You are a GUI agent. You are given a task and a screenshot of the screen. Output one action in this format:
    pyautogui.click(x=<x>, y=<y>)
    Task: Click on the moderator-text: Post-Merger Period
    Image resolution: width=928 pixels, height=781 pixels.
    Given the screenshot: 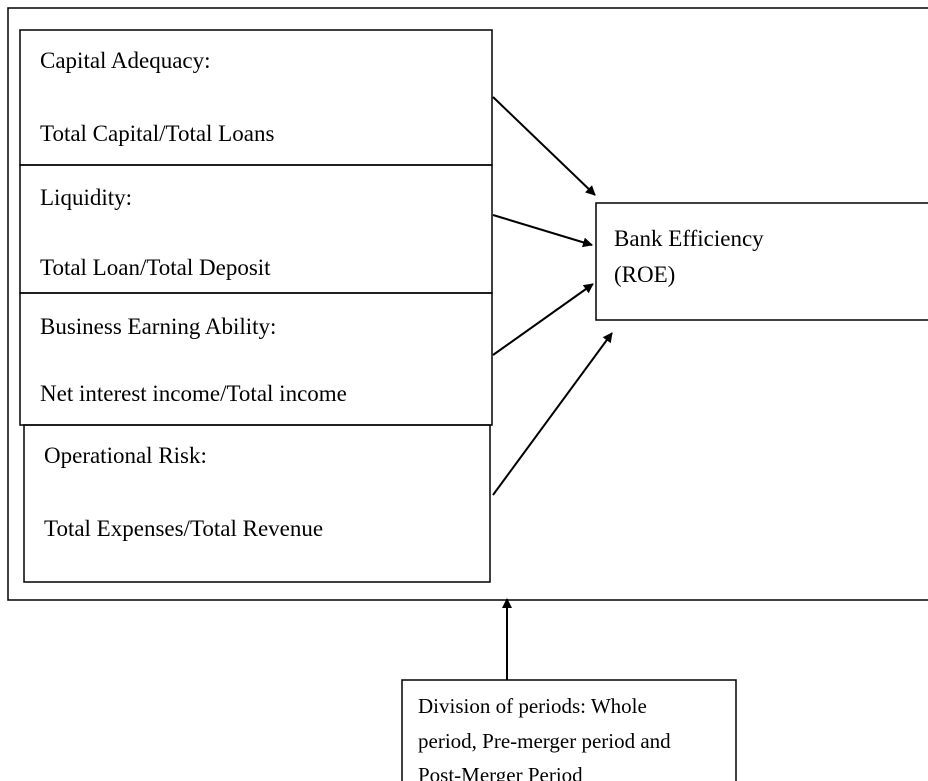 What is the action you would take?
    pyautogui.click(x=500, y=772)
    